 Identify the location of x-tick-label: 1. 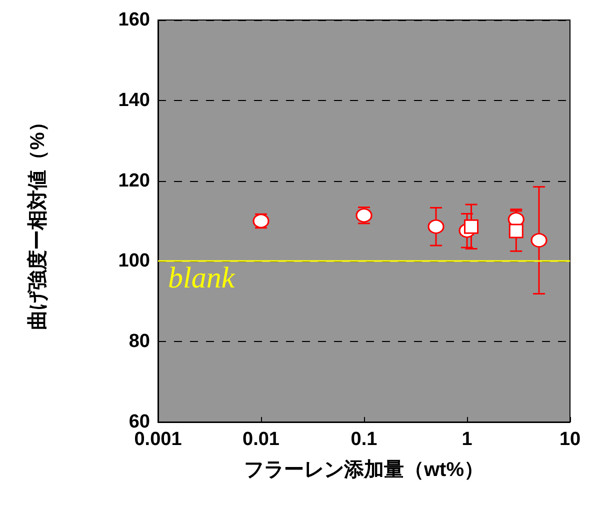
(467, 439).